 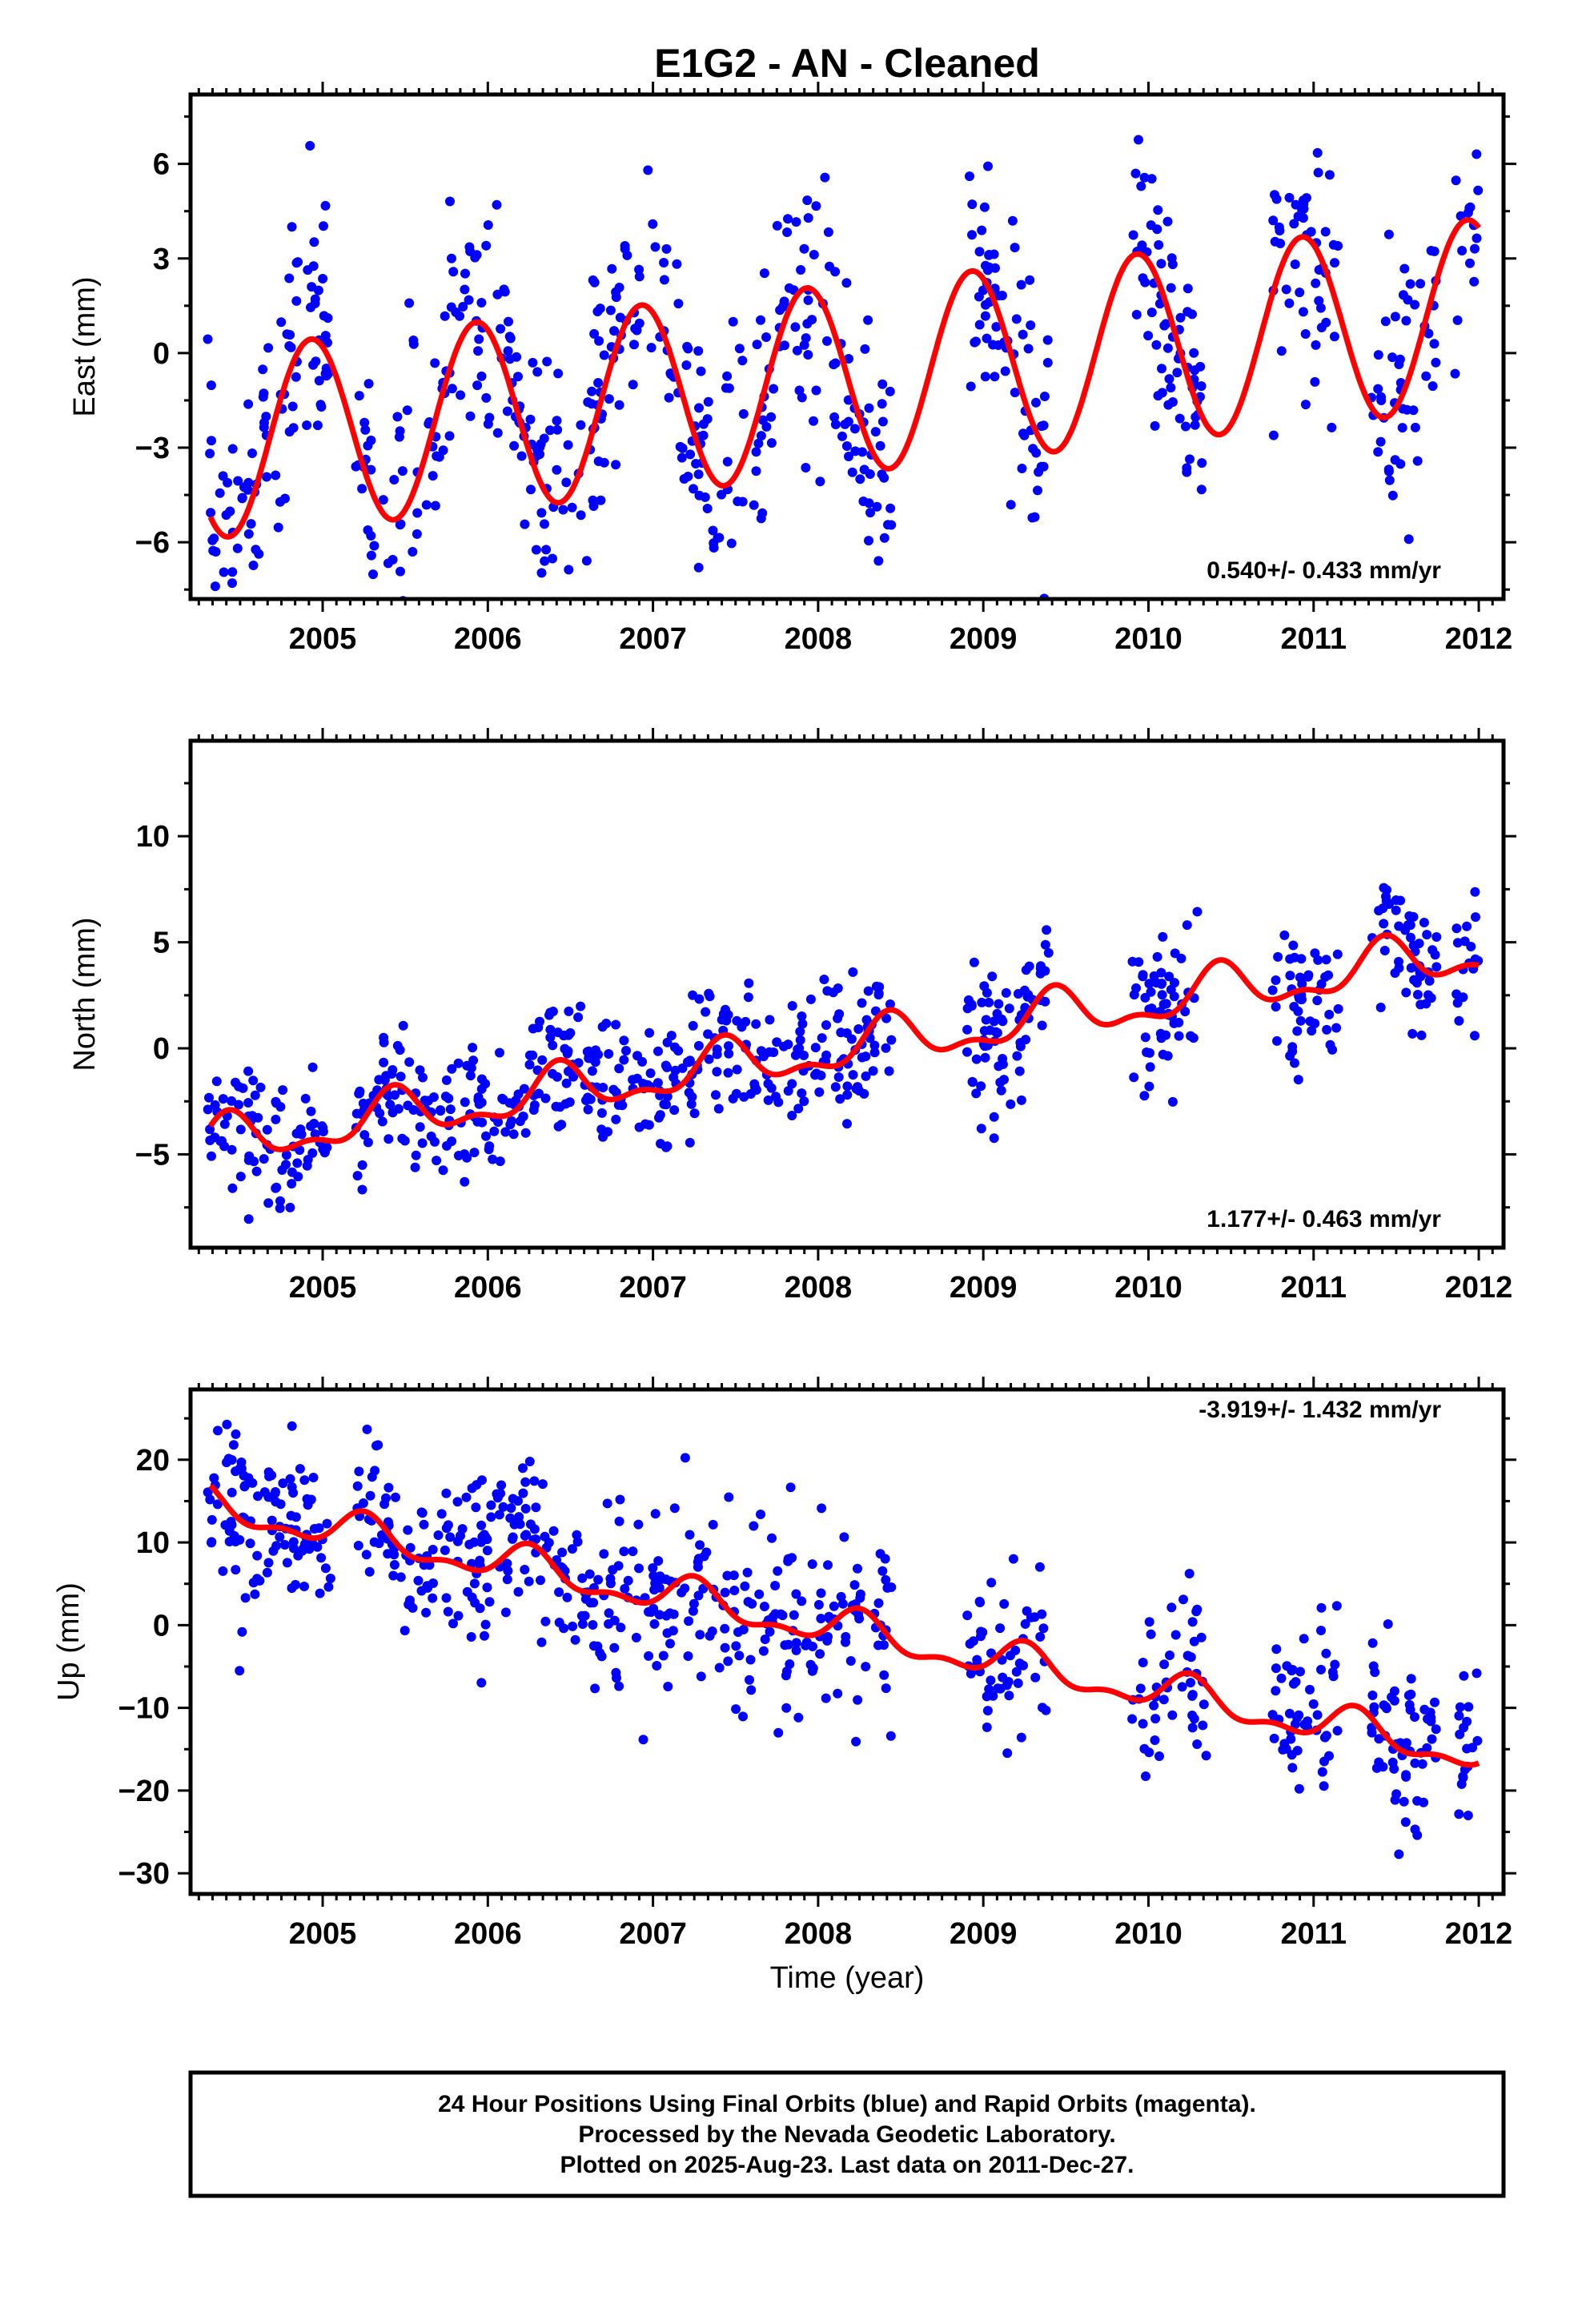 I want to click on north-x-tick-label: 2005, so click(x=323, y=1288).